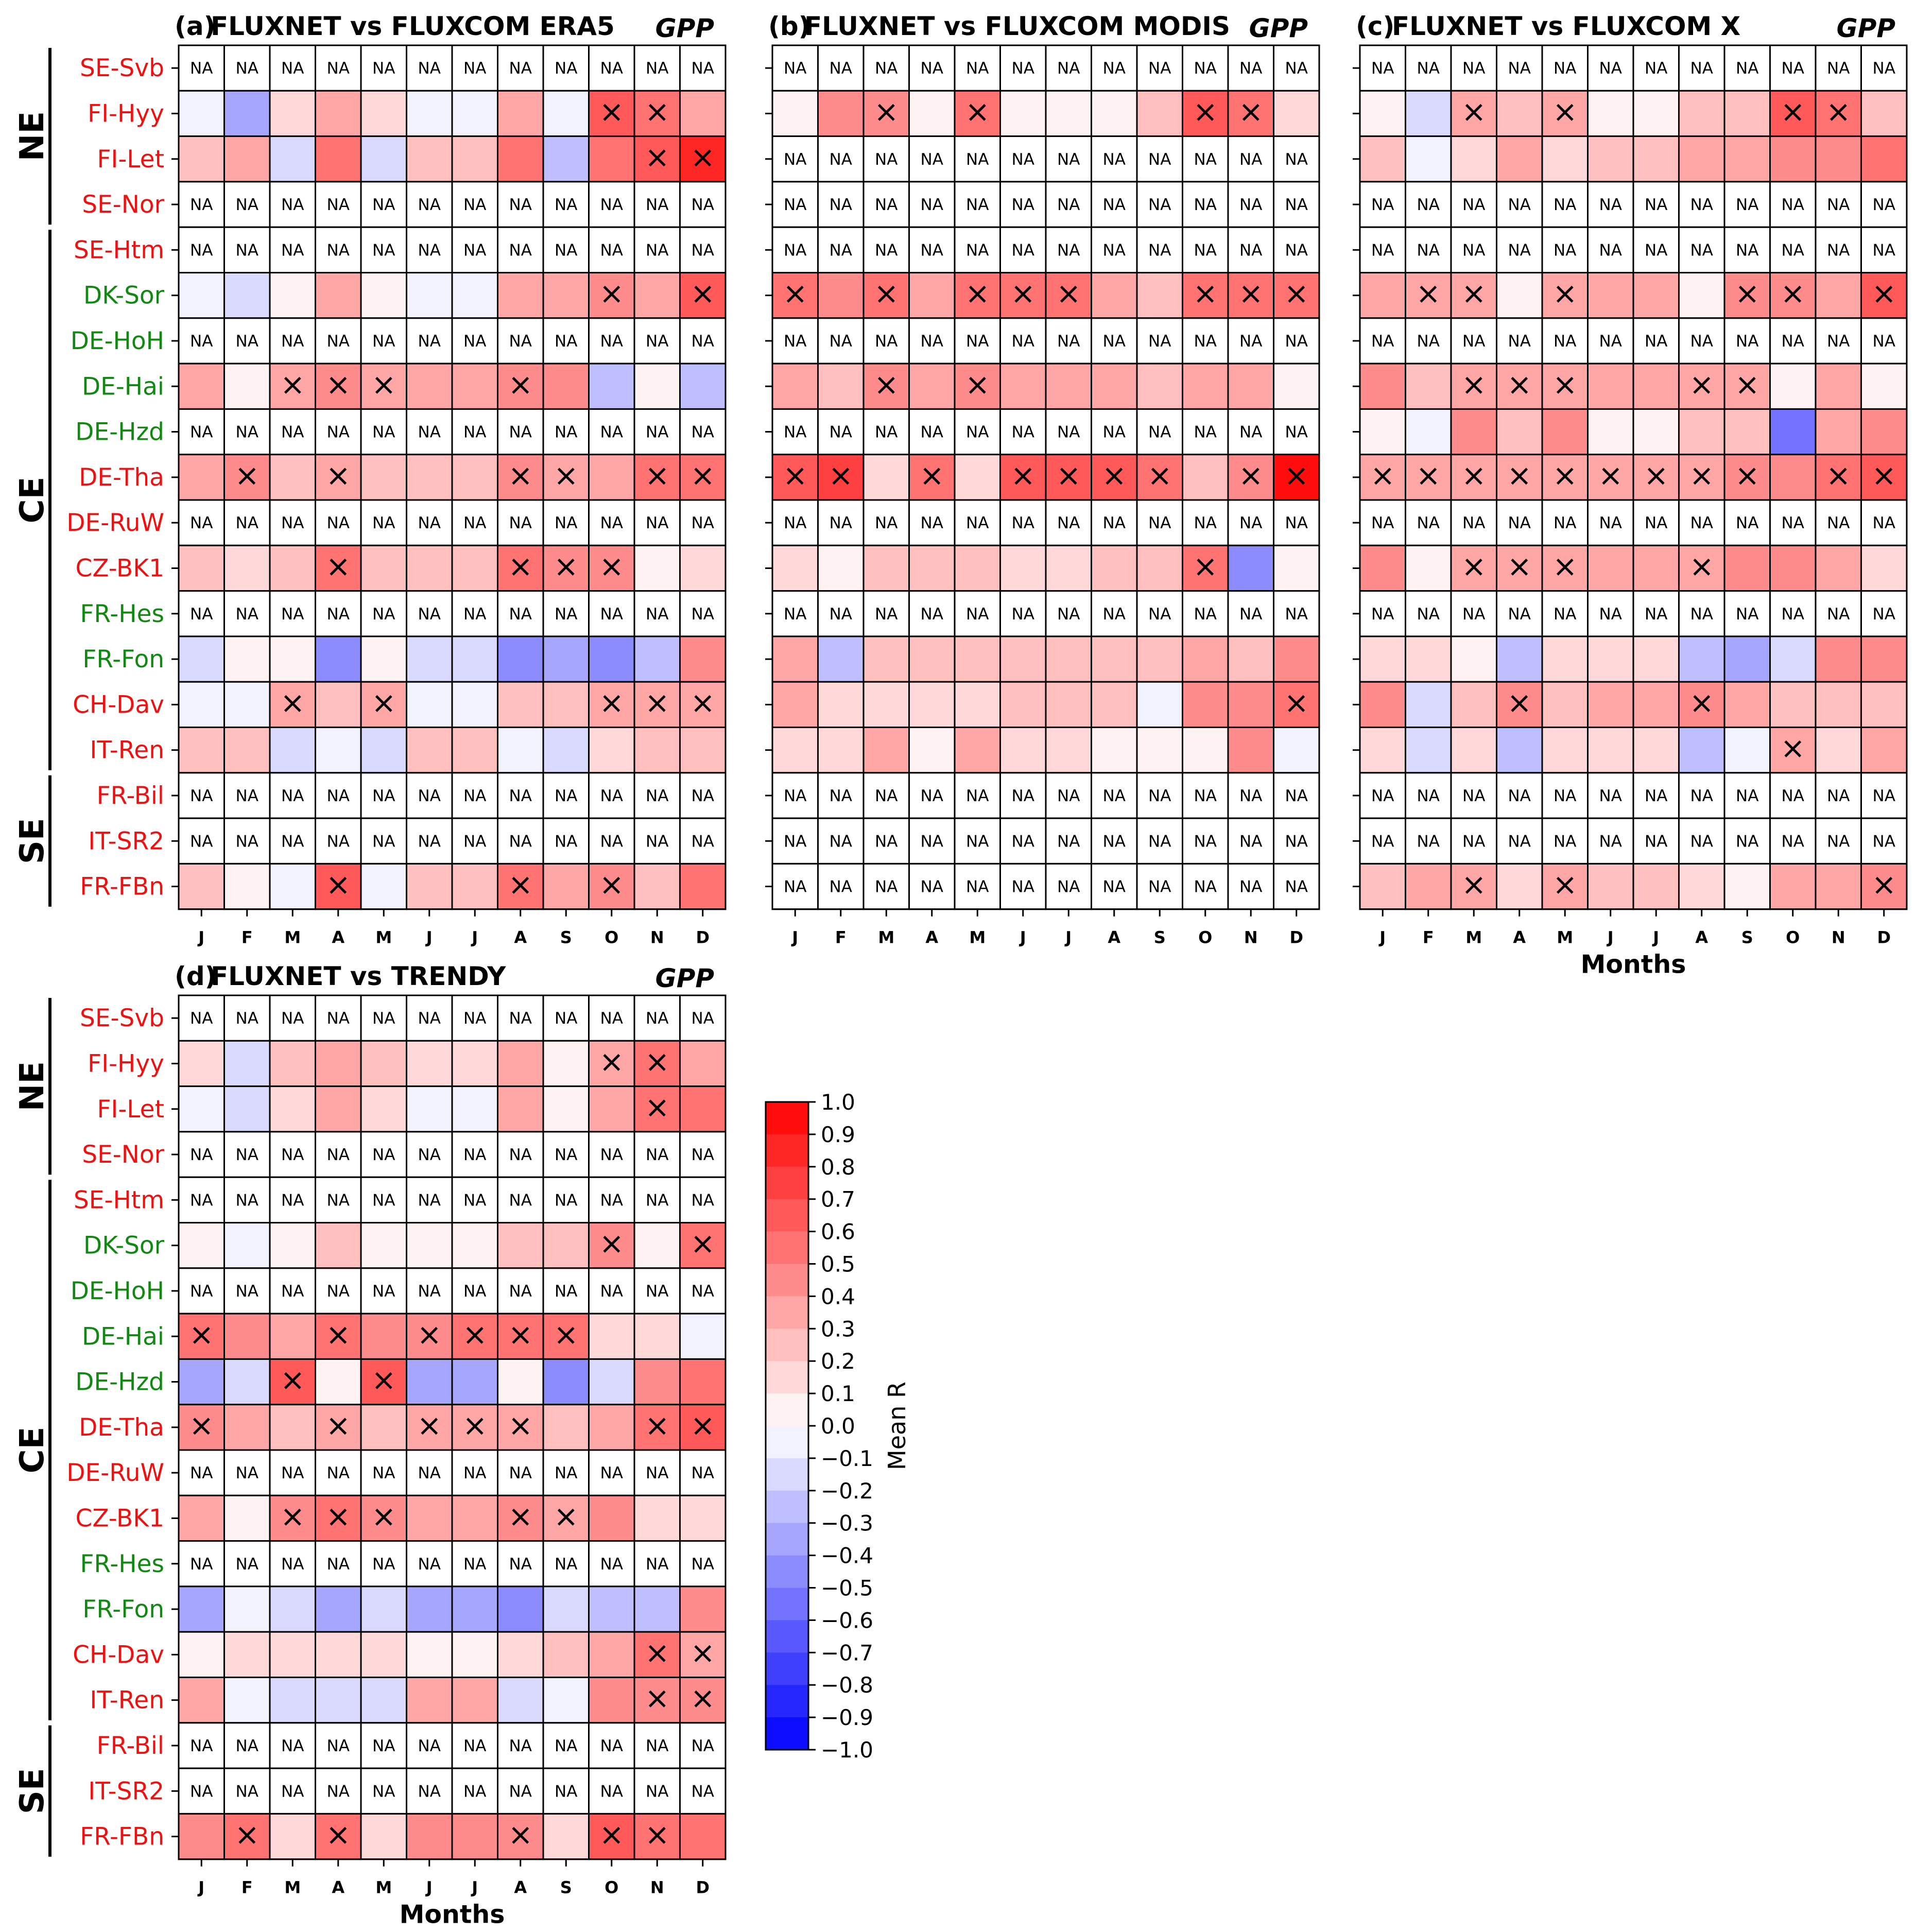 The width and height of the screenshot is (1916, 1932). I want to click on month-label: M, so click(383, 938).